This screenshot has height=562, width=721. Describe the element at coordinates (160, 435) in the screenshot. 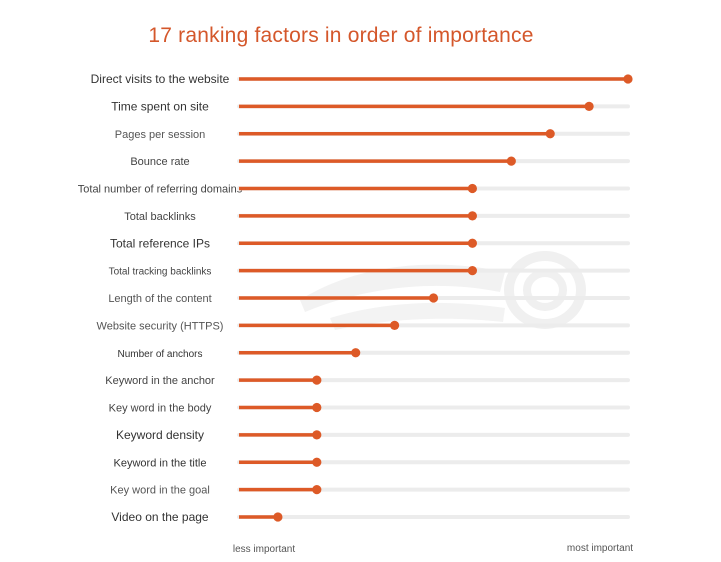

I see `category-label: Keyword density` at that location.